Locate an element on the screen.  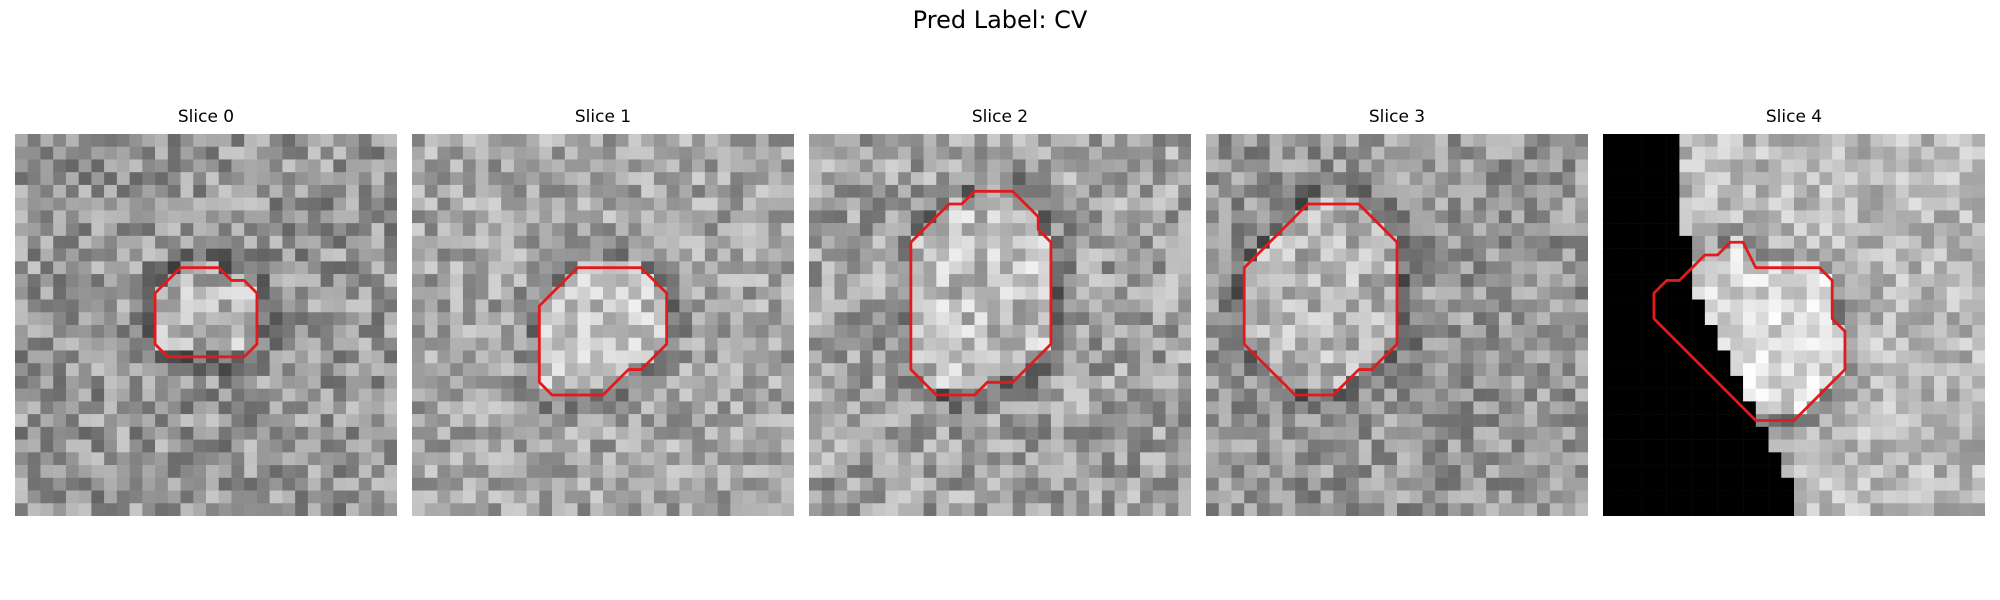
figure-title: Pred Label: CV is located at coordinates (1000, 20).